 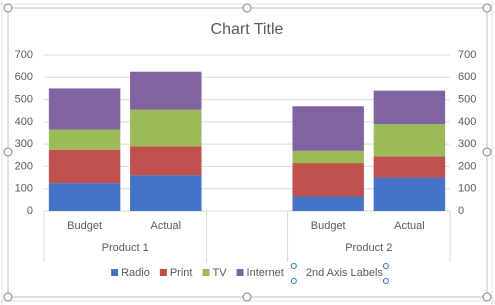 What do you see at coordinates (24, 144) in the screenshot?
I see `y-tick-label: 300` at bounding box center [24, 144].